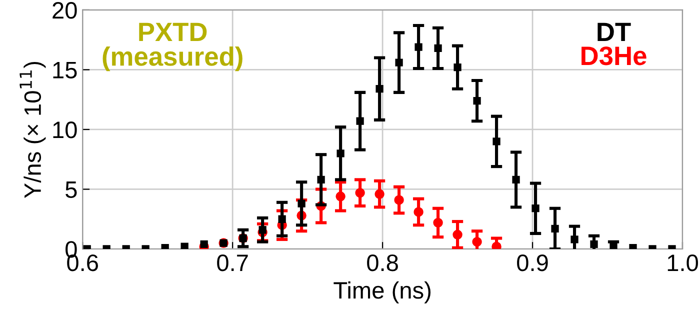 This screenshot has height=332, width=700. What do you see at coordinates (382, 263) in the screenshot?
I see `x-tick-label: 0.8` at bounding box center [382, 263].